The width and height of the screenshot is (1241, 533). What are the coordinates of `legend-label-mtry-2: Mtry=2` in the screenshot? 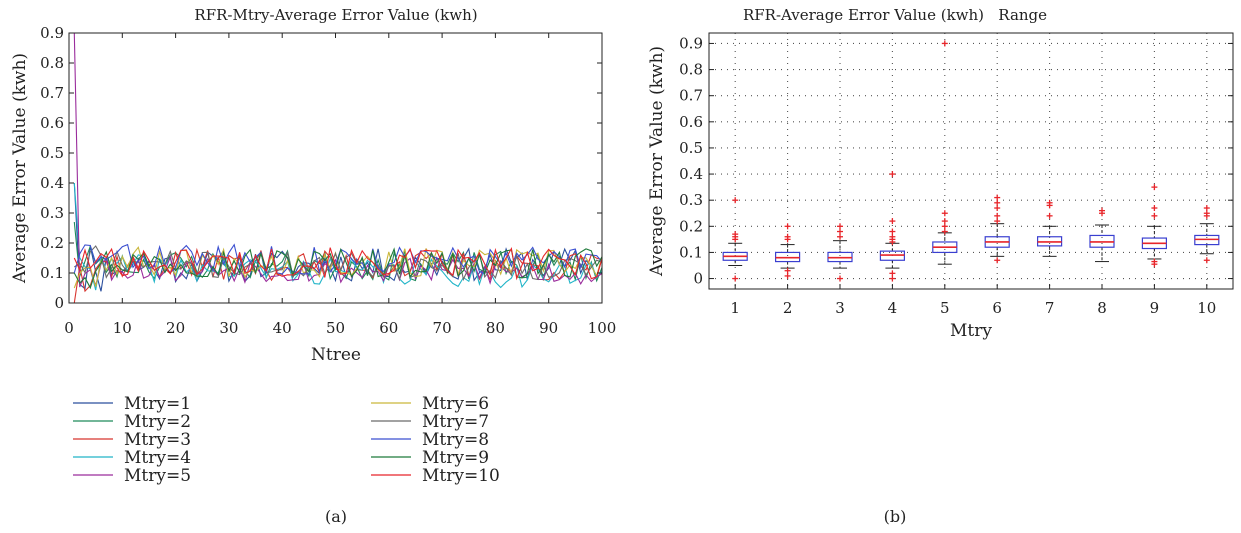 It's located at (157, 422).